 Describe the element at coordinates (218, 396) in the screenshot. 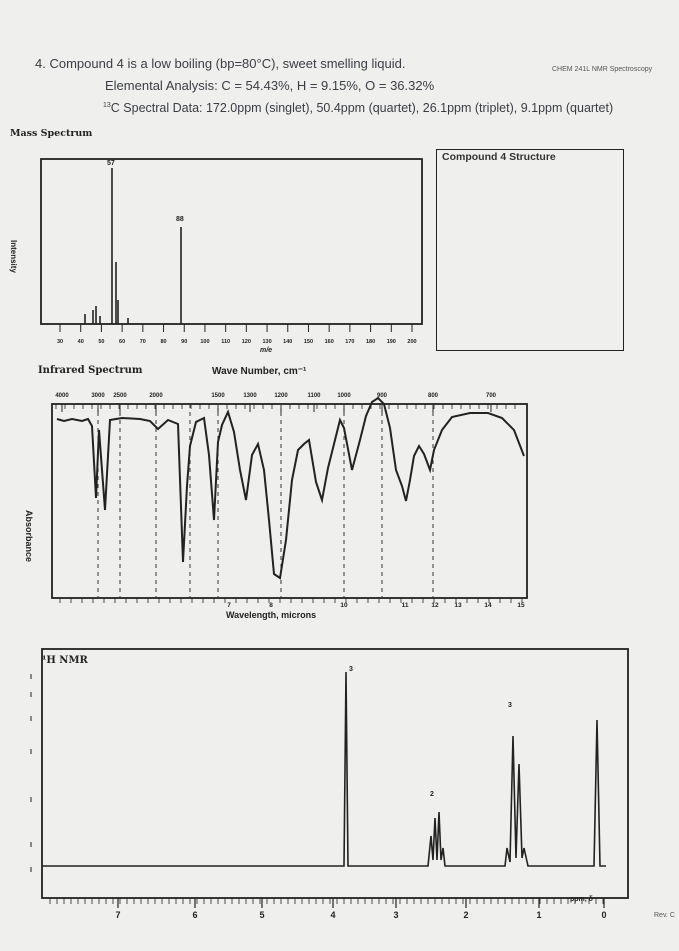

I see `ir-top-tick-label: 1500` at that location.